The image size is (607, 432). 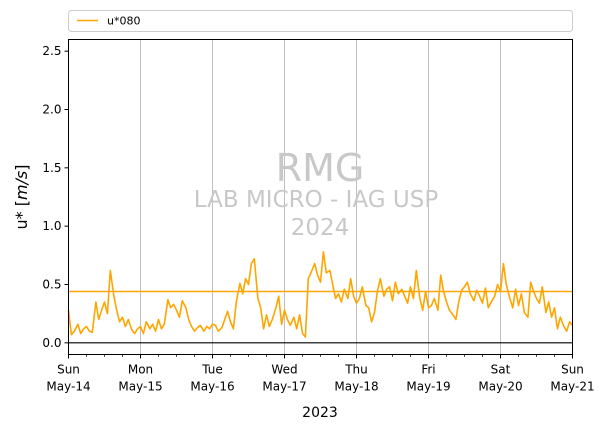 What do you see at coordinates (123, 21) in the screenshot?
I see `legend-label-u080: u*080` at bounding box center [123, 21].